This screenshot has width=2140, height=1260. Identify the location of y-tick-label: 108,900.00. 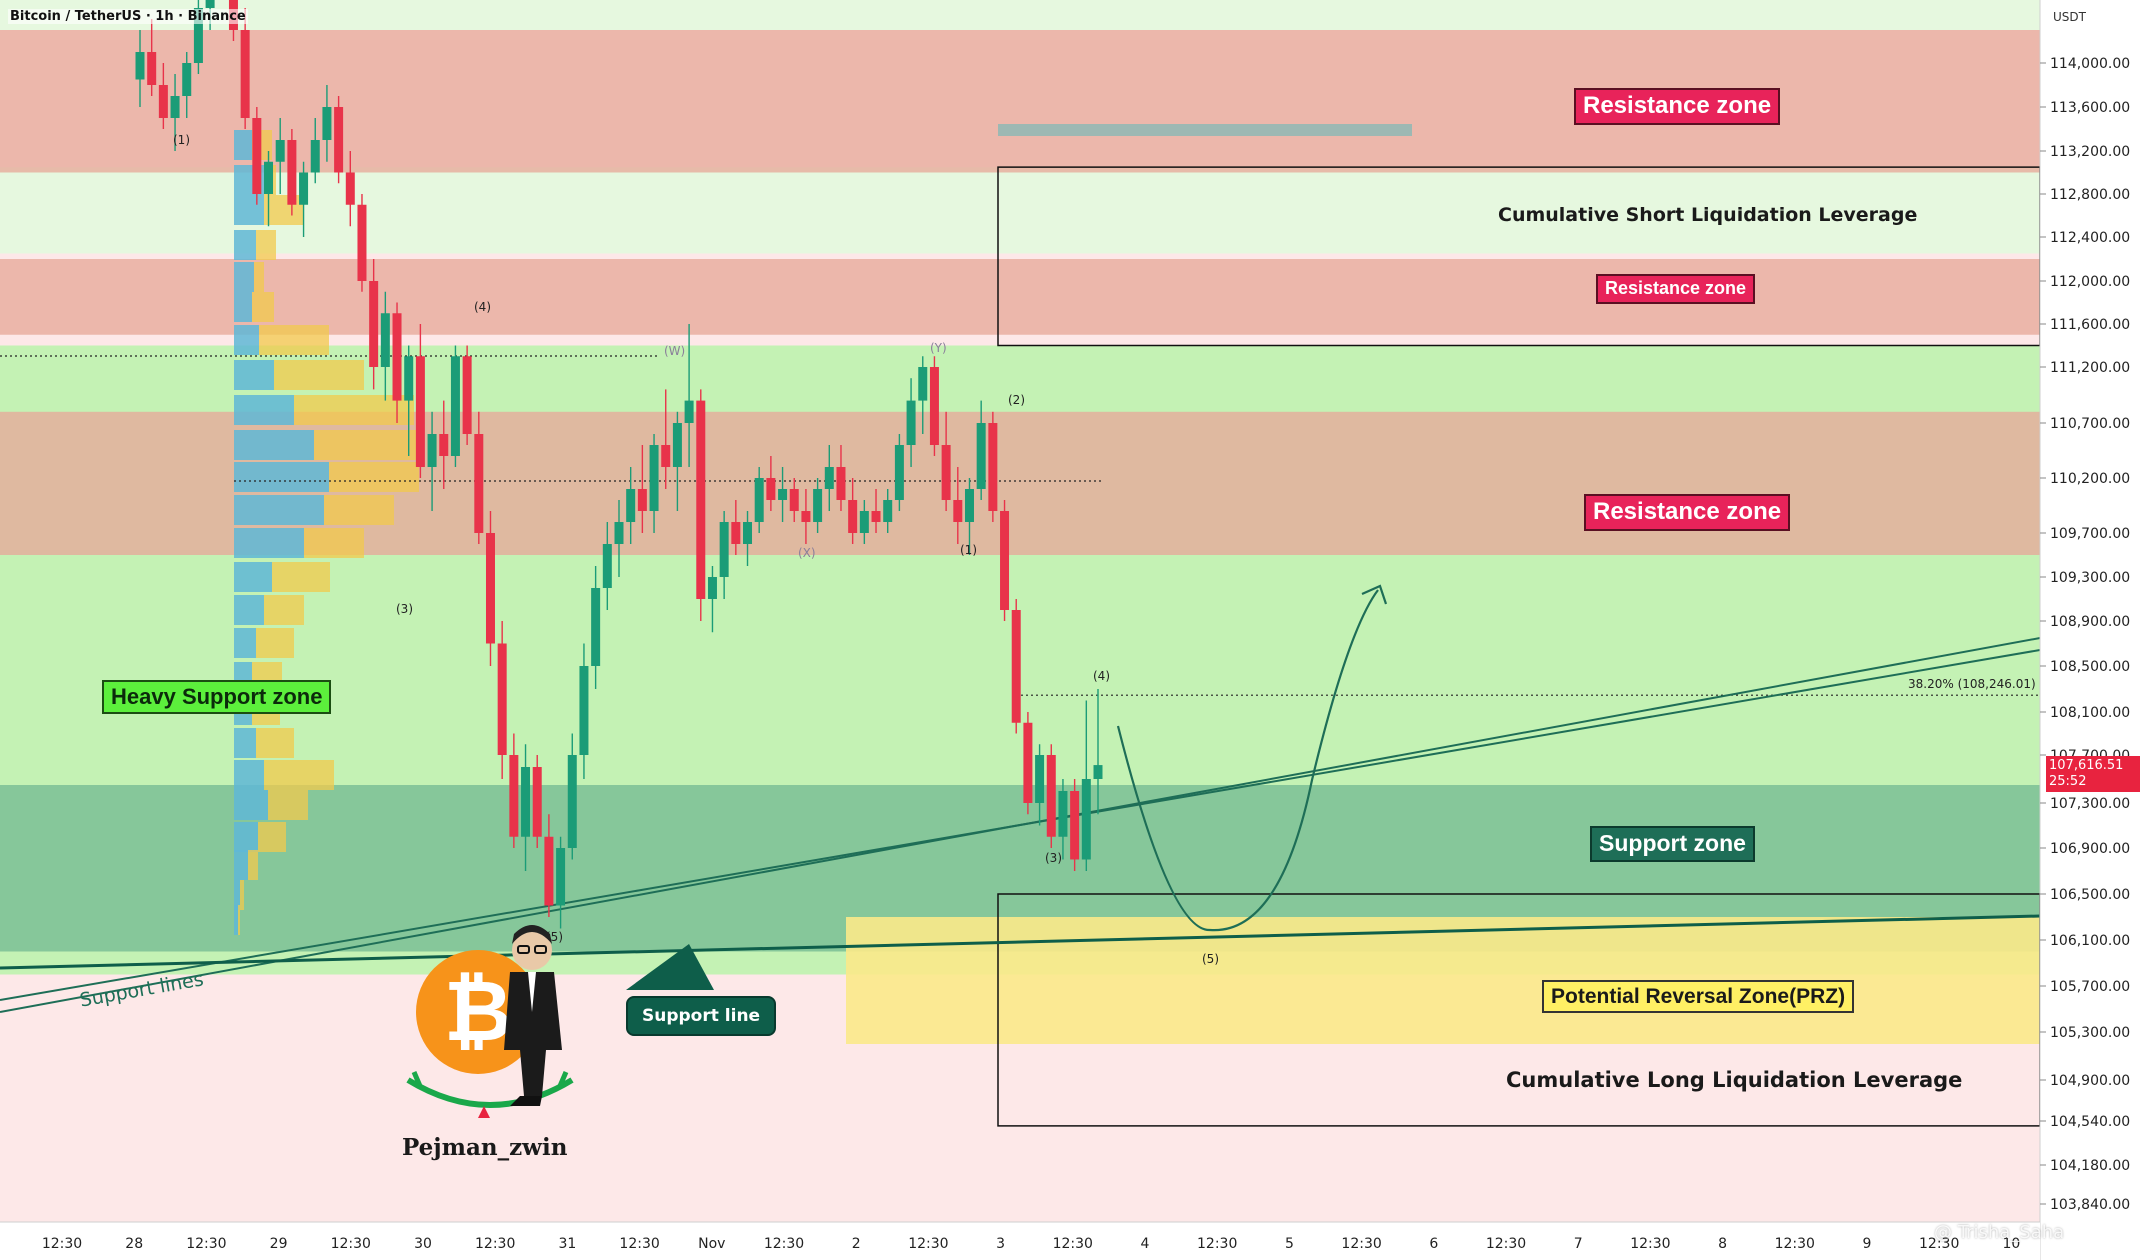
(2090, 622).